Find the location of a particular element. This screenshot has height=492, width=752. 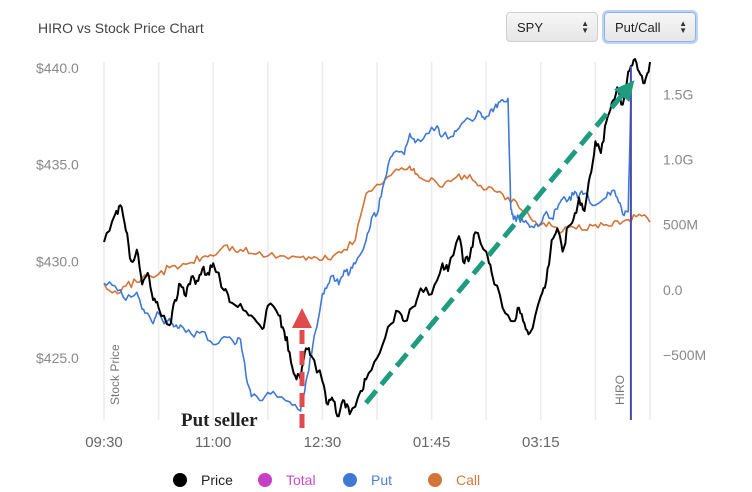

y-left-tick-label: $435.0 is located at coordinates (57, 165).